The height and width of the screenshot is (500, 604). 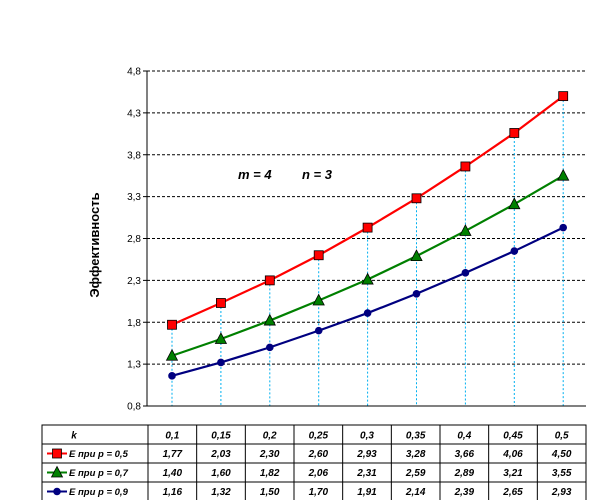 What do you see at coordinates (134, 323) in the screenshot?
I see `y-tick-label: 1,8` at bounding box center [134, 323].